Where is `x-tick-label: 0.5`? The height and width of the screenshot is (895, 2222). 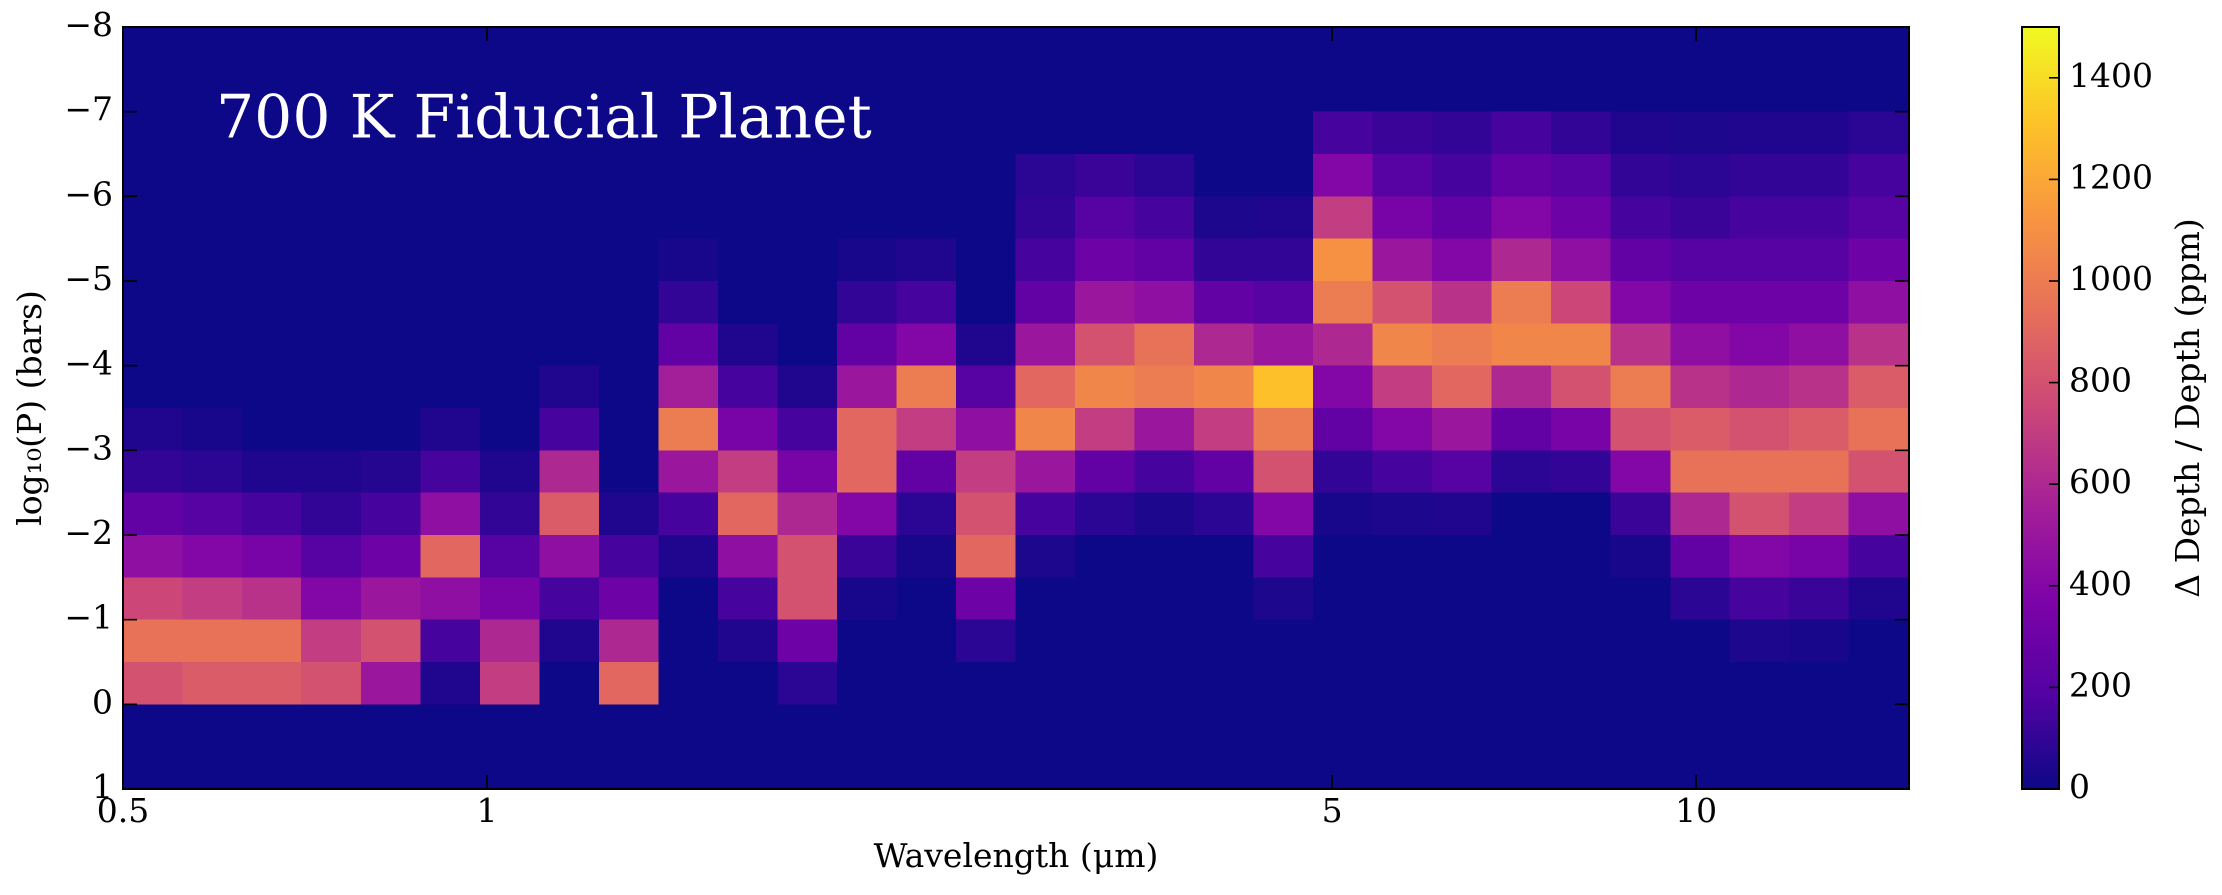
x-tick-label: 0.5 is located at coordinates (123, 810).